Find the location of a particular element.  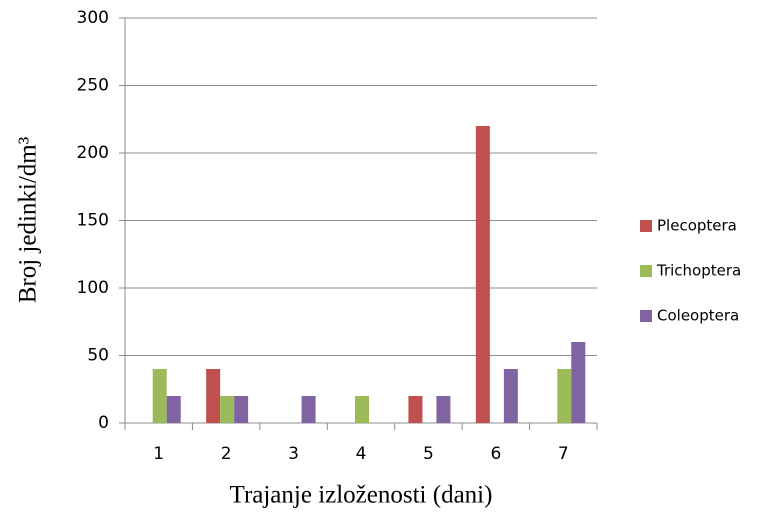

x-tick-label: 3 is located at coordinates (293, 454).